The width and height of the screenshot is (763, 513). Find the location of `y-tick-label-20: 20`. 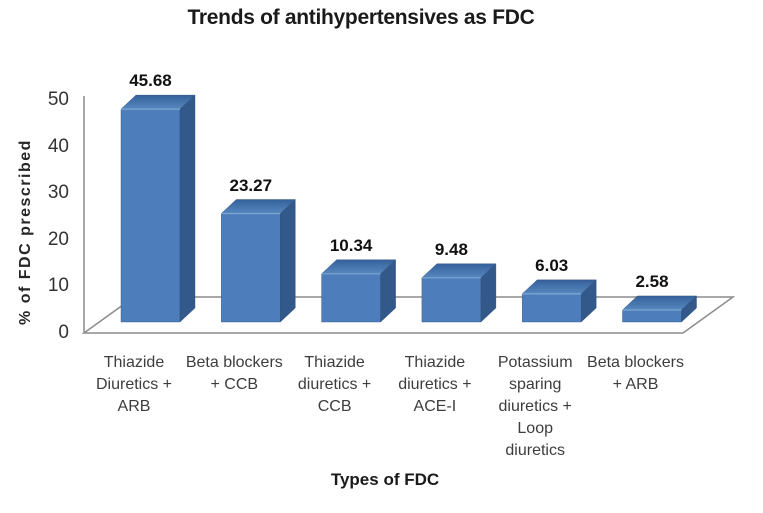

y-tick-label-20: 20 is located at coordinates (58, 239).